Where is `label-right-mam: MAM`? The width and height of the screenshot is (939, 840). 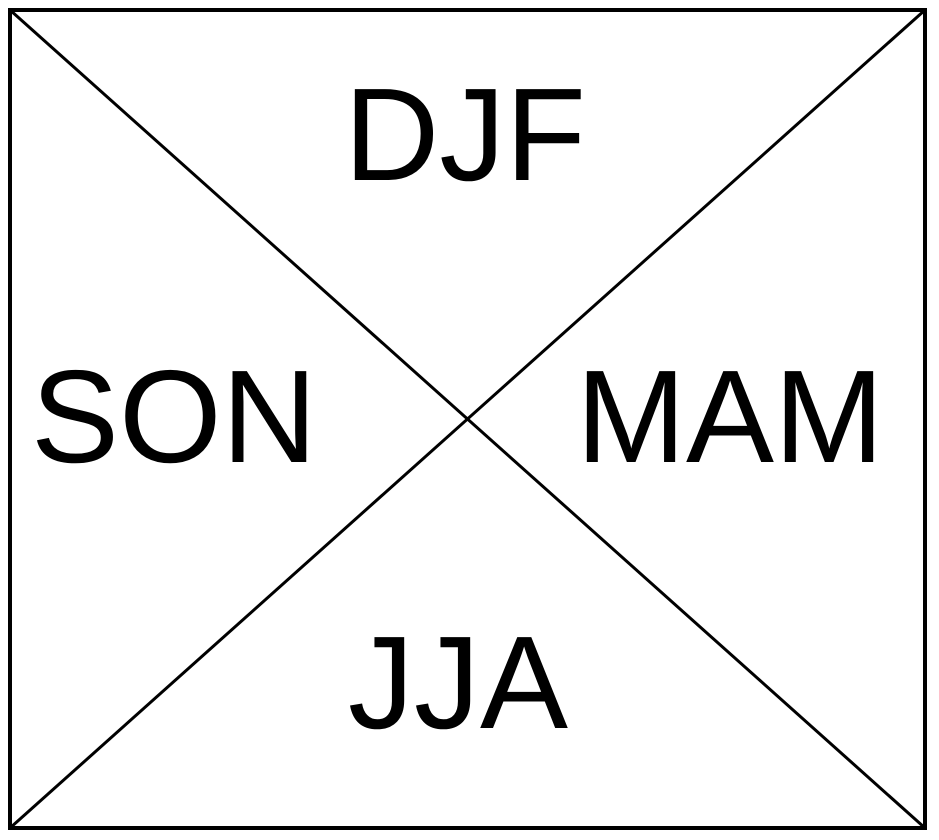 label-right-mam: MAM is located at coordinates (730, 416).